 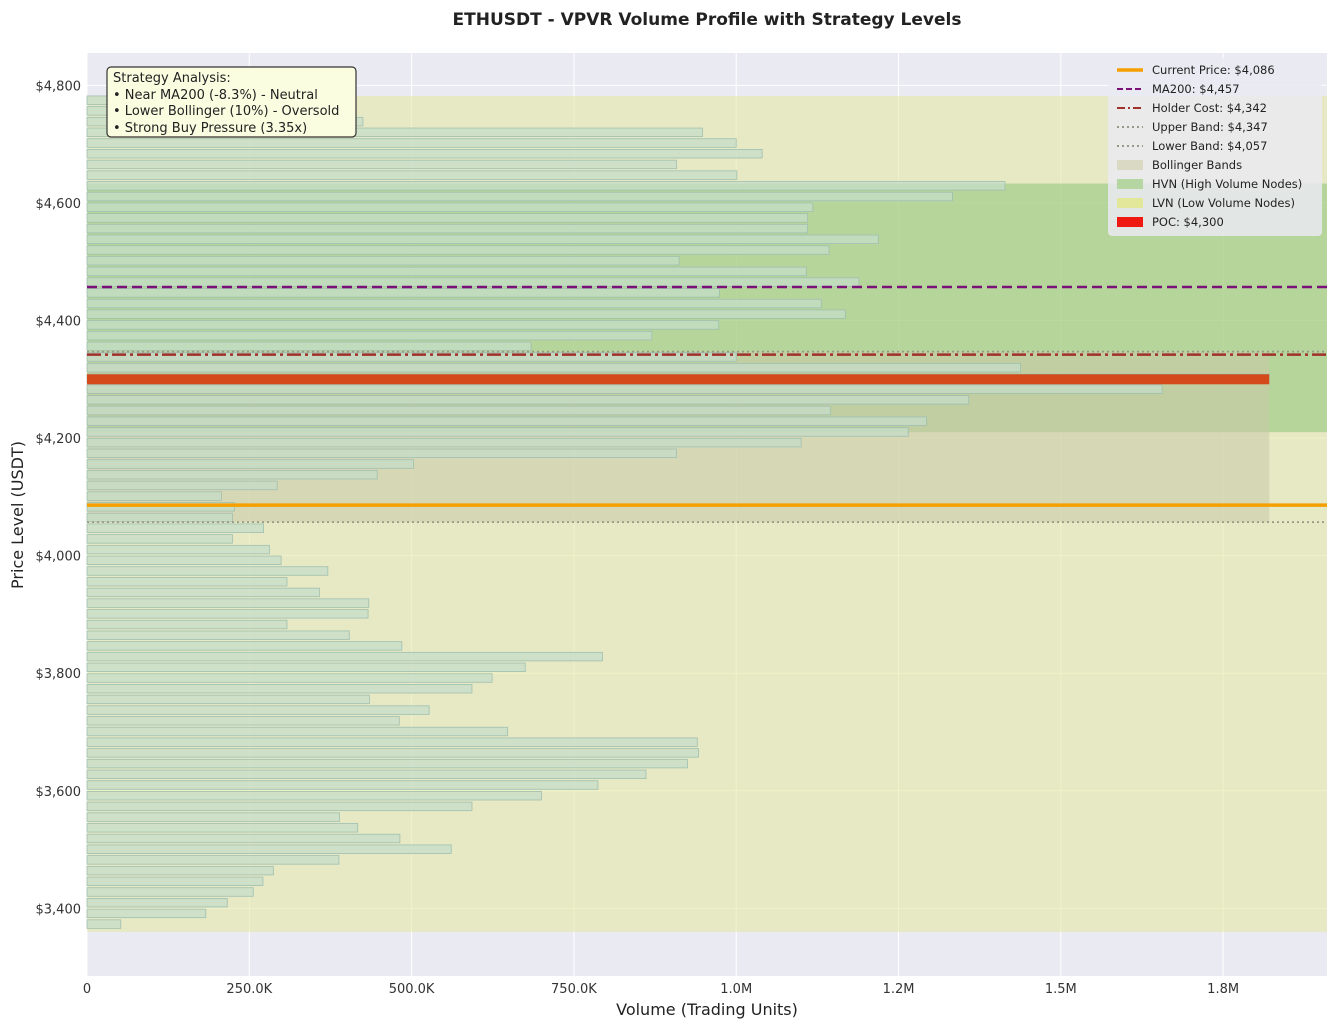 I want to click on annotation-background, so click(x=231, y=102).